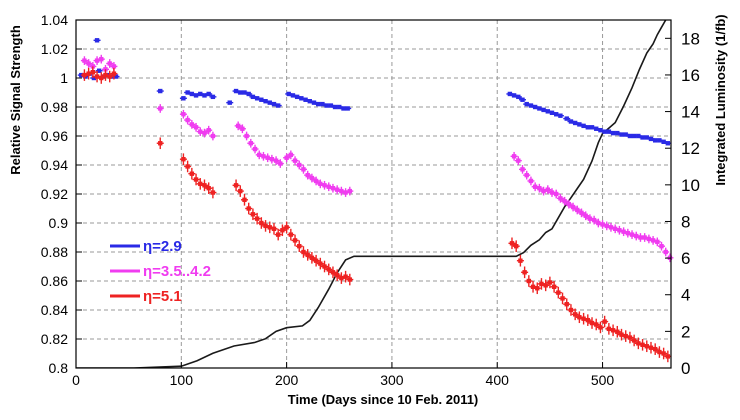 The height and width of the screenshot is (420, 740). I want to click on y2-tick-label: 6, so click(685, 258).